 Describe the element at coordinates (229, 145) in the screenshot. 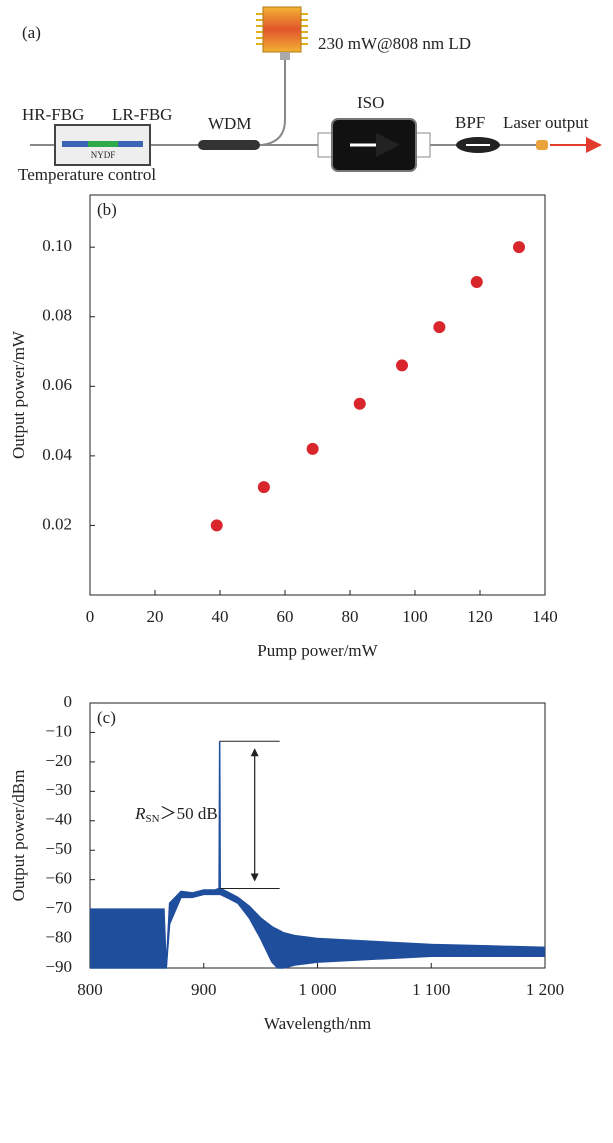

I see `wdm` at that location.